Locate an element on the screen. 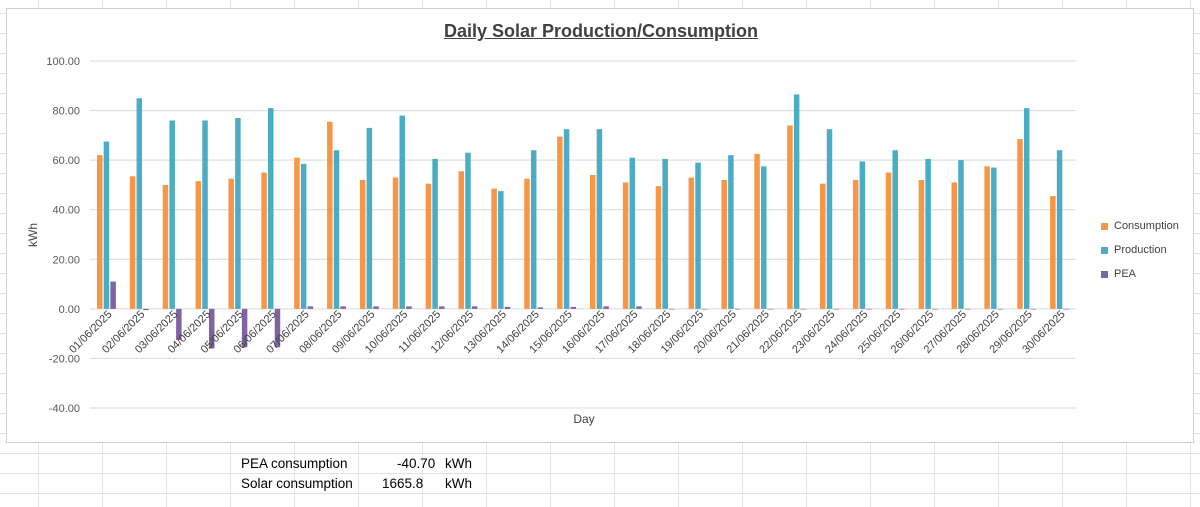 The image size is (1200, 507). legend-item-production: Production is located at coordinates (1140, 250).